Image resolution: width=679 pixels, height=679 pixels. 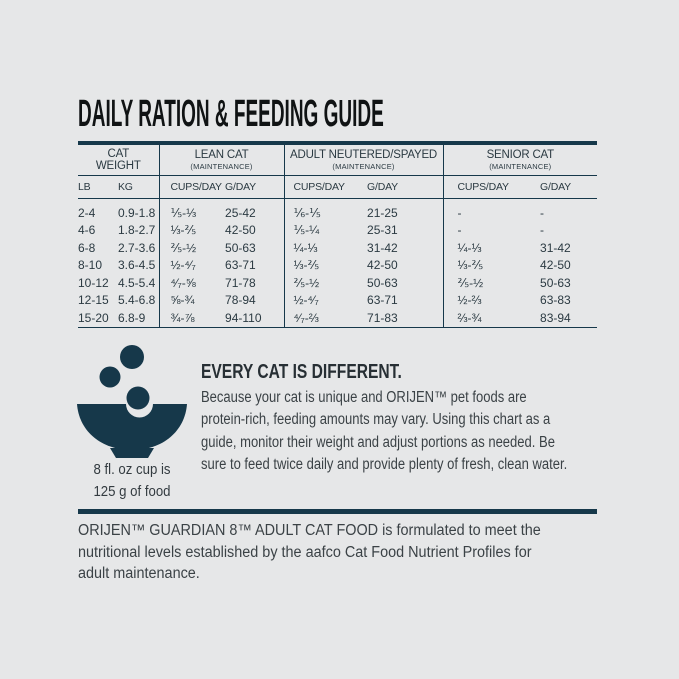 I want to click on cell-lb: 4-6, so click(x=87, y=230).